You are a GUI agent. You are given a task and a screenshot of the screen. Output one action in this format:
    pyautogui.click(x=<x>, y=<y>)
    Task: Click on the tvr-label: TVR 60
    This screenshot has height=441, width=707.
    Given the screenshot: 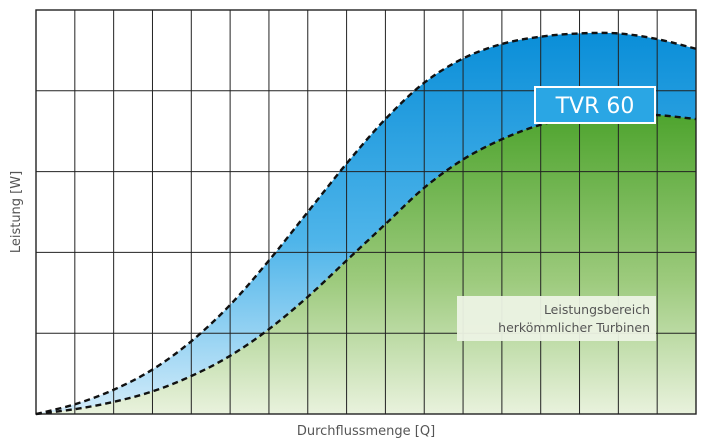 What is the action you would take?
    pyautogui.click(x=595, y=106)
    